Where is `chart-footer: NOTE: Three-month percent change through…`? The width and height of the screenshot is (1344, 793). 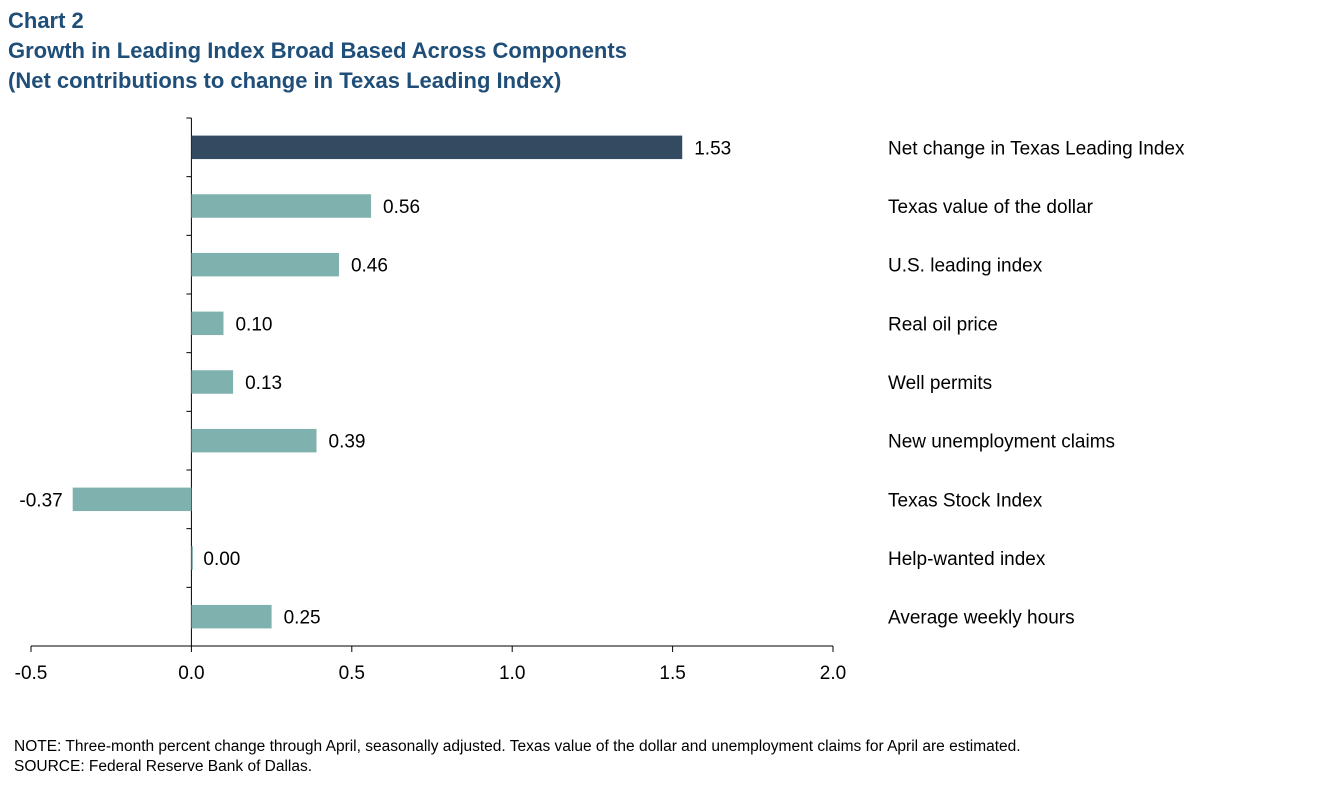 chart-footer: NOTE: Three-month percent change through… is located at coordinates (517, 757).